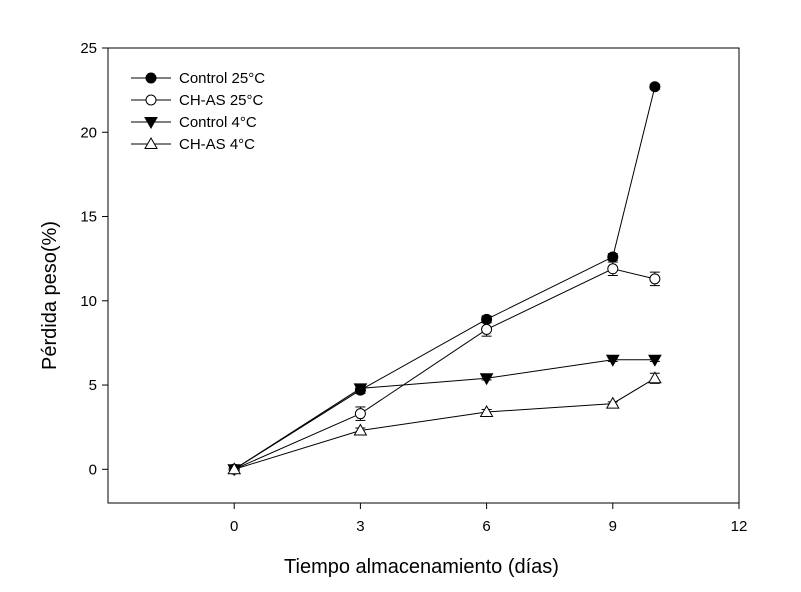 The width and height of the screenshot is (801, 592). I want to click on x-tick-label: 9, so click(613, 526).